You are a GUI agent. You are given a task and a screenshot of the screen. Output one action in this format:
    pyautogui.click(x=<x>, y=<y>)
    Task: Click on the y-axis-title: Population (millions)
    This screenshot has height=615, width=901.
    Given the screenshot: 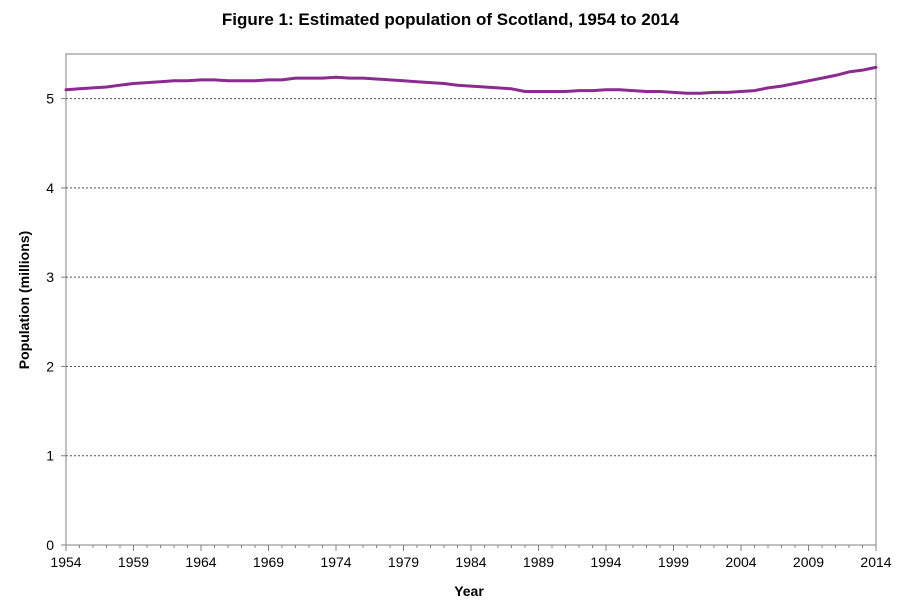 What is the action you would take?
    pyautogui.click(x=24, y=300)
    